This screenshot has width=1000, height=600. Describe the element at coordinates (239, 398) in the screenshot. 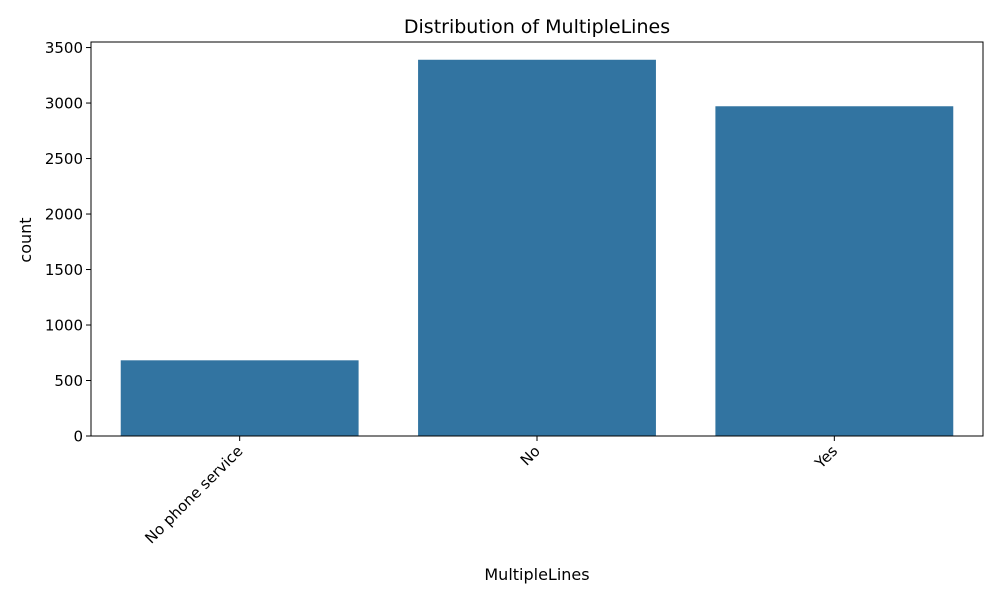

I see `bar-no-phone-service` at that location.